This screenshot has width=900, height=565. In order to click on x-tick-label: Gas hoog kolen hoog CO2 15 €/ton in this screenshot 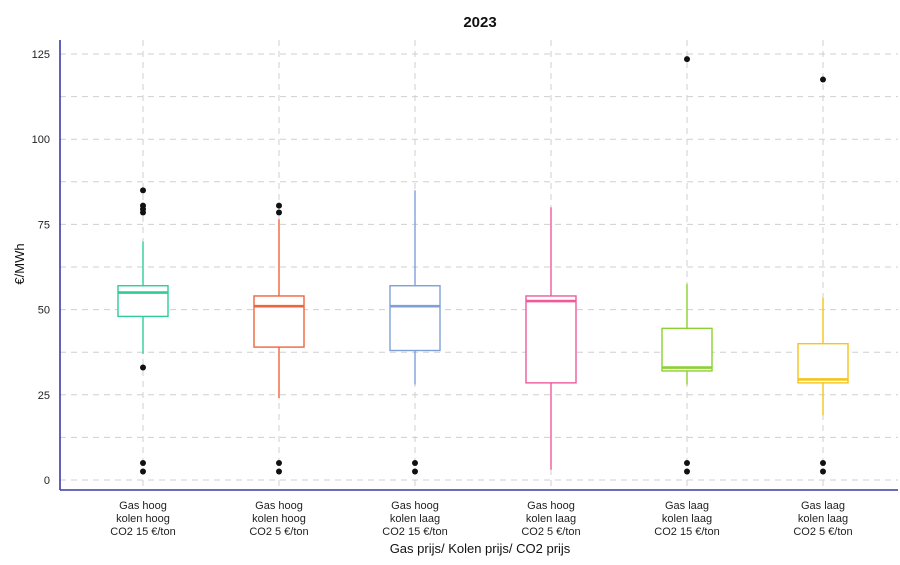, I will do `click(142, 519)`.